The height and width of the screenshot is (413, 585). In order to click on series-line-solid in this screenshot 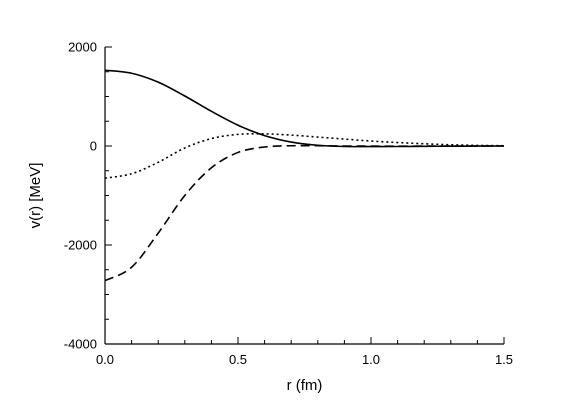, I will do `click(304, 108)`.